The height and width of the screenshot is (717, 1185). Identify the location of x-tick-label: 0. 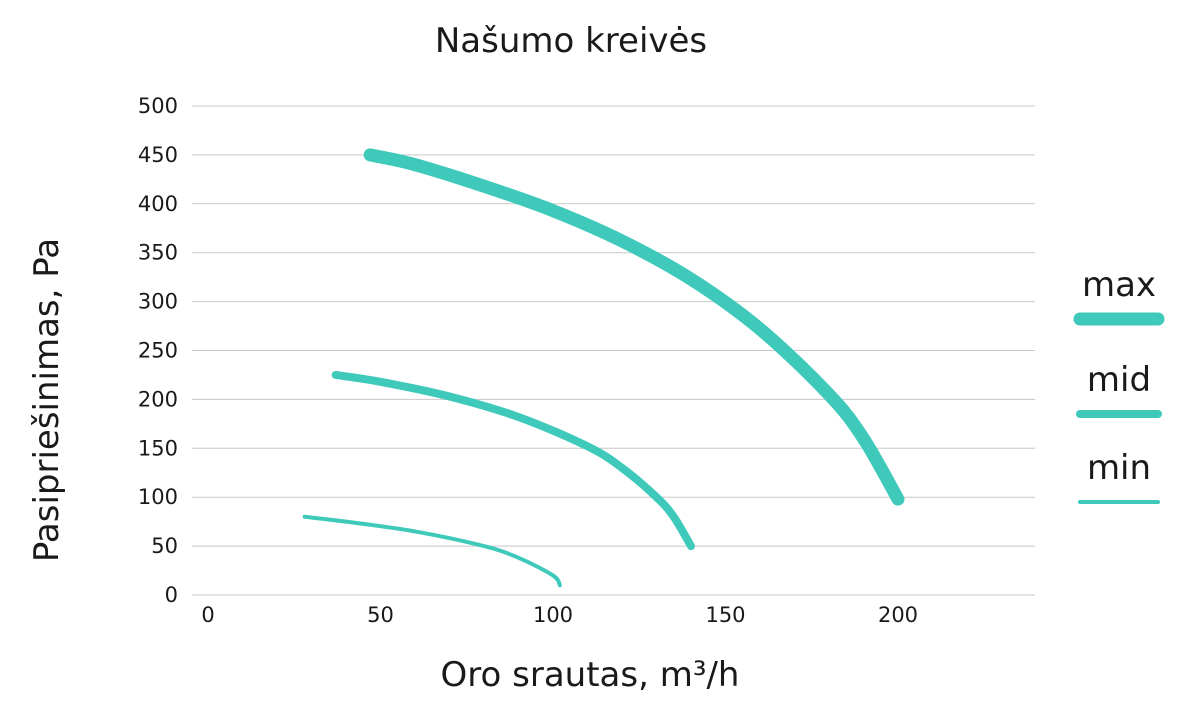
(207, 615).